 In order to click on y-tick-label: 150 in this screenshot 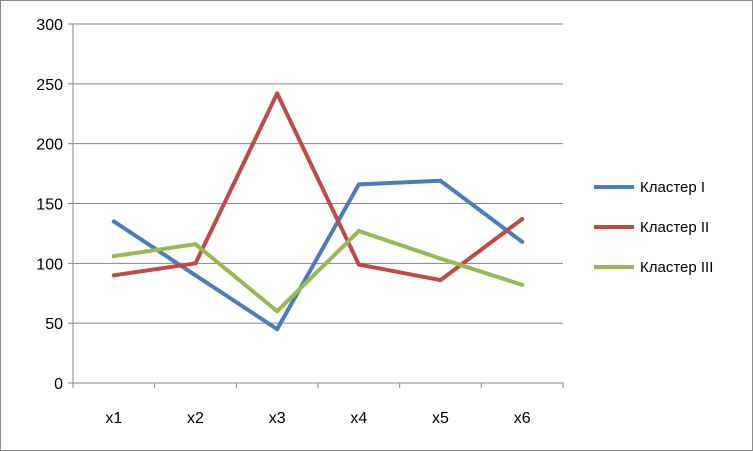, I will do `click(49, 205)`.